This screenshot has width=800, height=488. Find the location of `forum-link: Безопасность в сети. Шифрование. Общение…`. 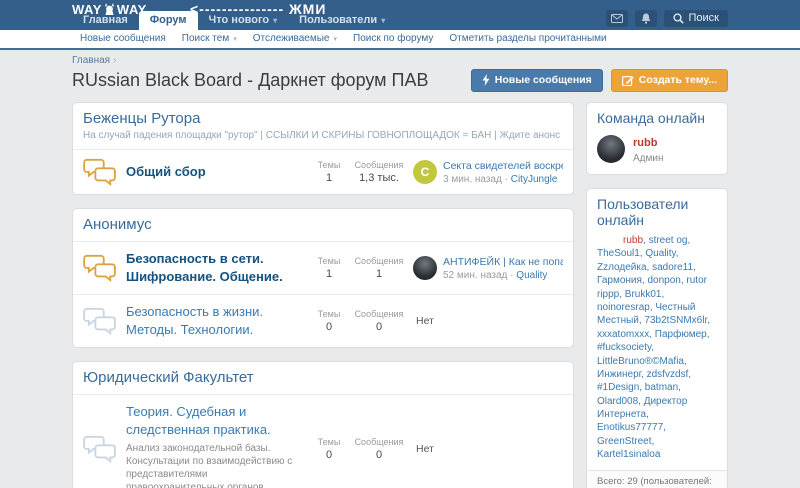

forum-link: Безопасность в сети. Шифрование. Общение… is located at coordinates (204, 267).